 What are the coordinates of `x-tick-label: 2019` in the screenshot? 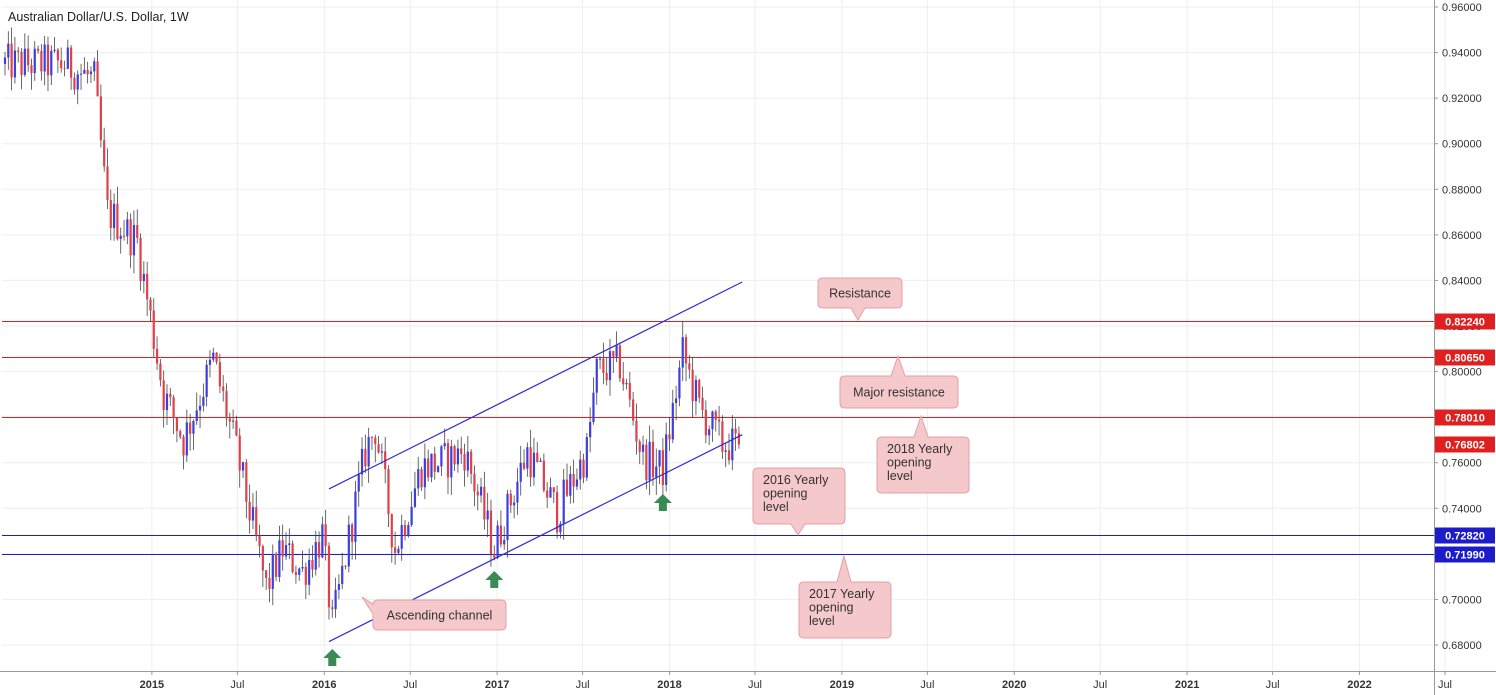 It's located at (842, 685).